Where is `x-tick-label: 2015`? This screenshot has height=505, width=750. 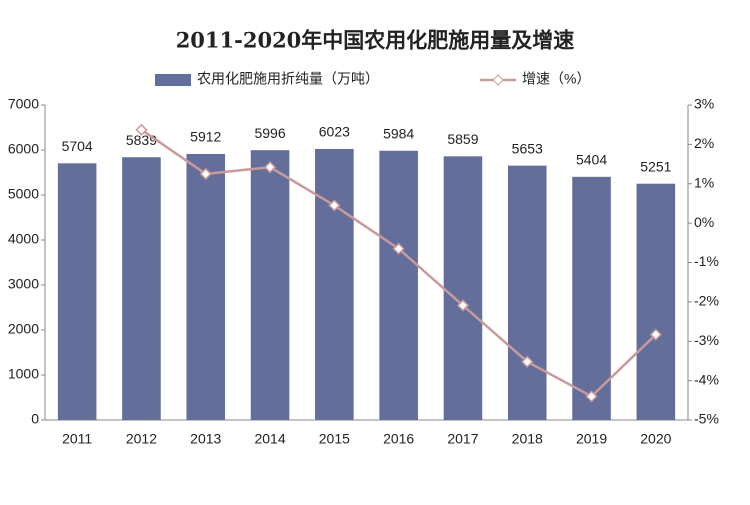 x-tick-label: 2015 is located at coordinates (334, 439).